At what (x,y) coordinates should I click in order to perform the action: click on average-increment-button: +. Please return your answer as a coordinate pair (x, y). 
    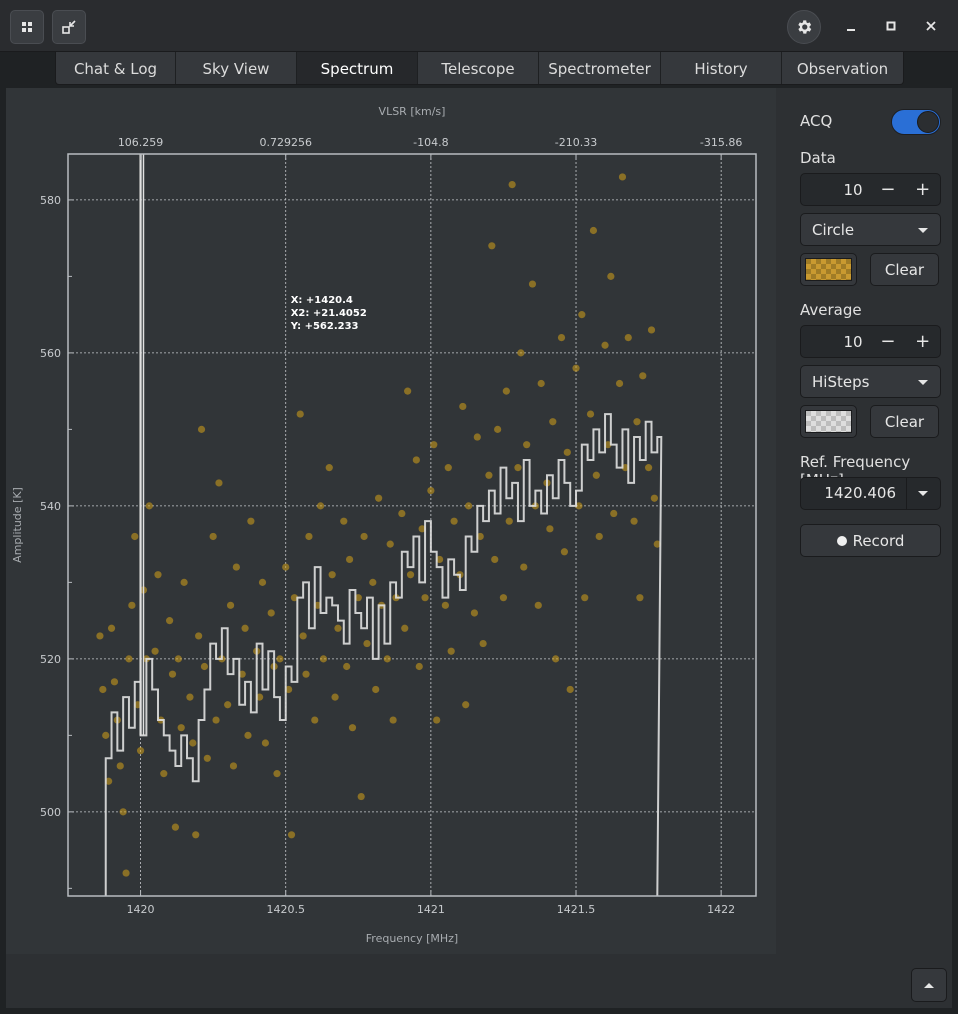
    Looking at the image, I should click on (923, 341).